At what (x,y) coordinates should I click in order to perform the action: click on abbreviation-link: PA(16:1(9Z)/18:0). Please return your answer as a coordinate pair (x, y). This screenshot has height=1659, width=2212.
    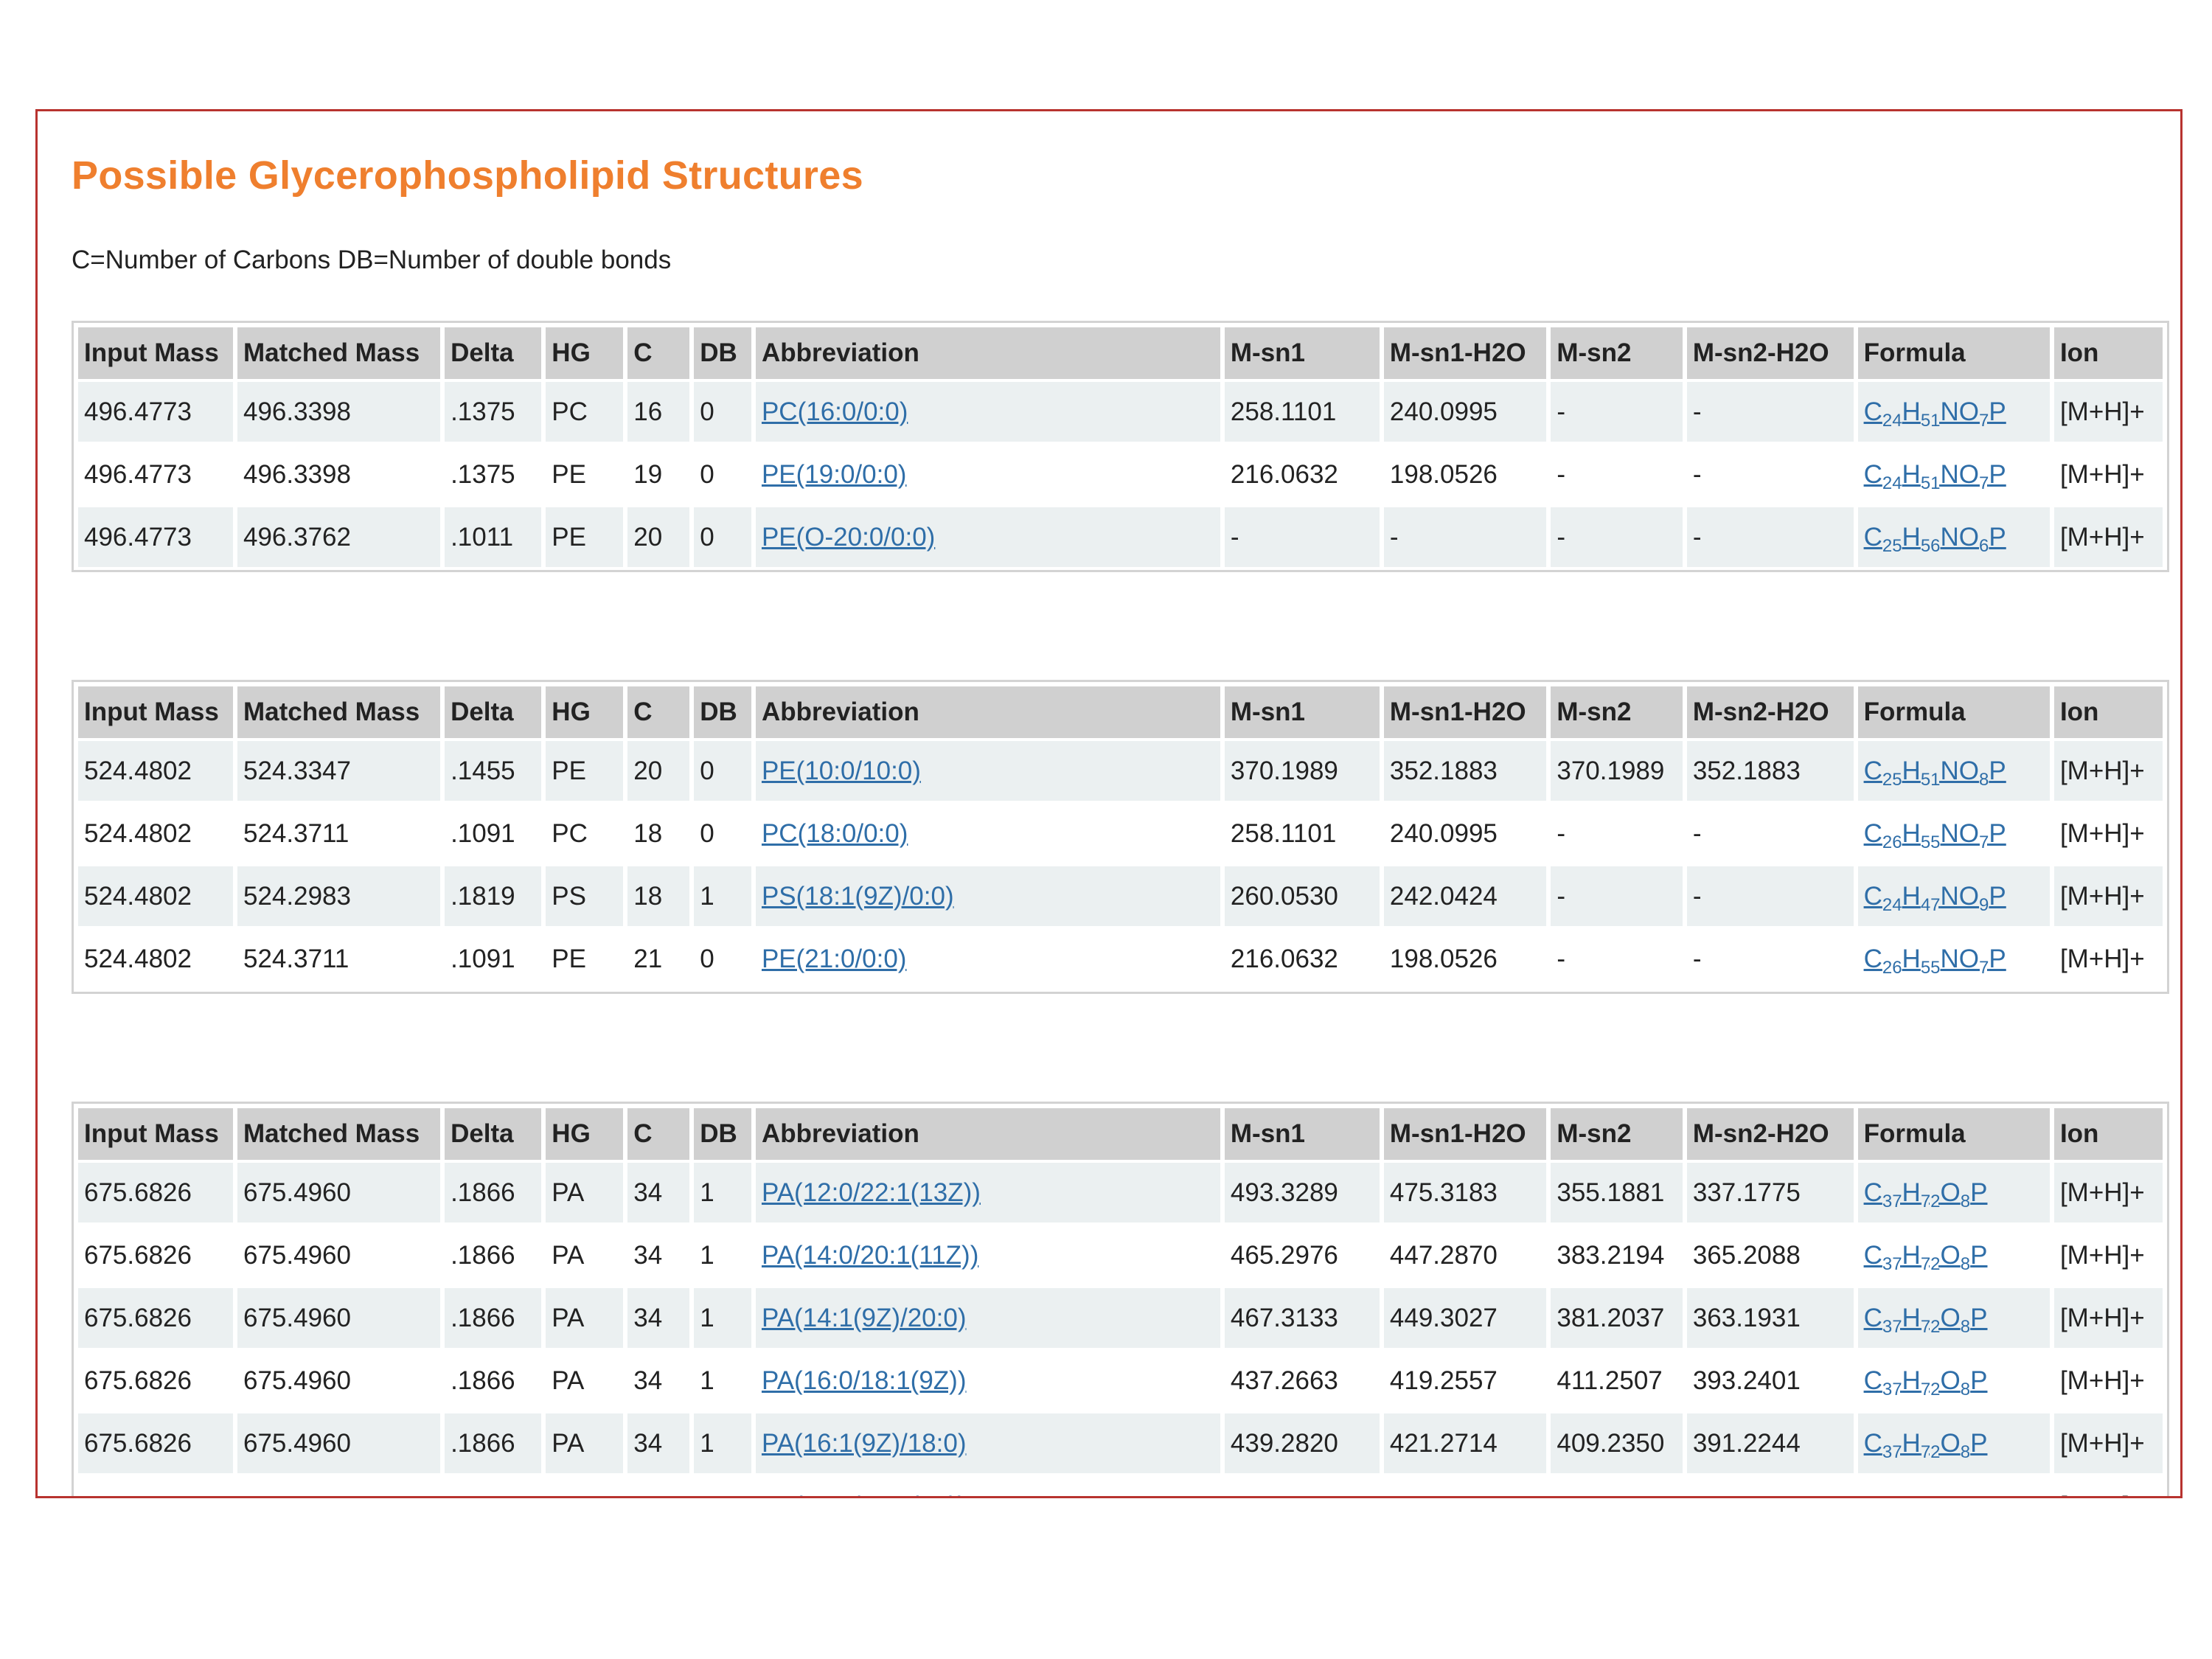
    Looking at the image, I should click on (864, 1443).